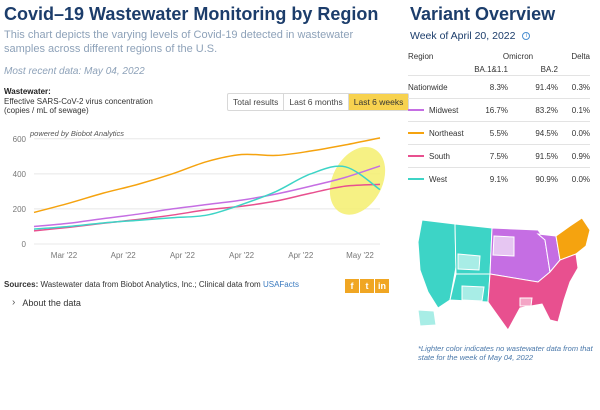  What do you see at coordinates (74, 71) in the screenshot?
I see `most-recent-date: Most recent data: May 04, 2022` at bounding box center [74, 71].